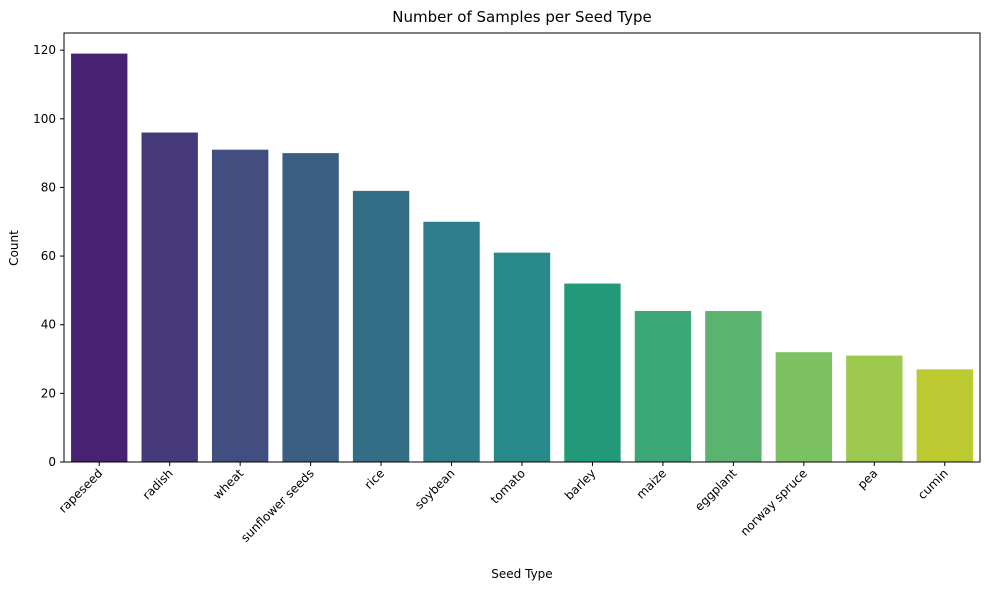 The image size is (989, 590). Describe the element at coordinates (580, 484) in the screenshot. I see `x-tick-label: barley` at that location.